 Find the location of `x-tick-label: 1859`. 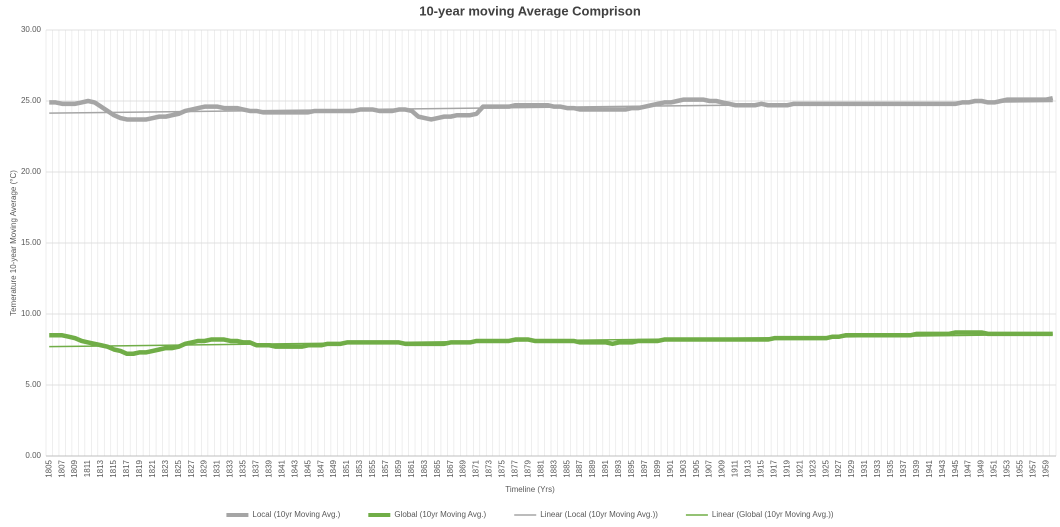

x-tick-label: 1859 is located at coordinates (398, 468).